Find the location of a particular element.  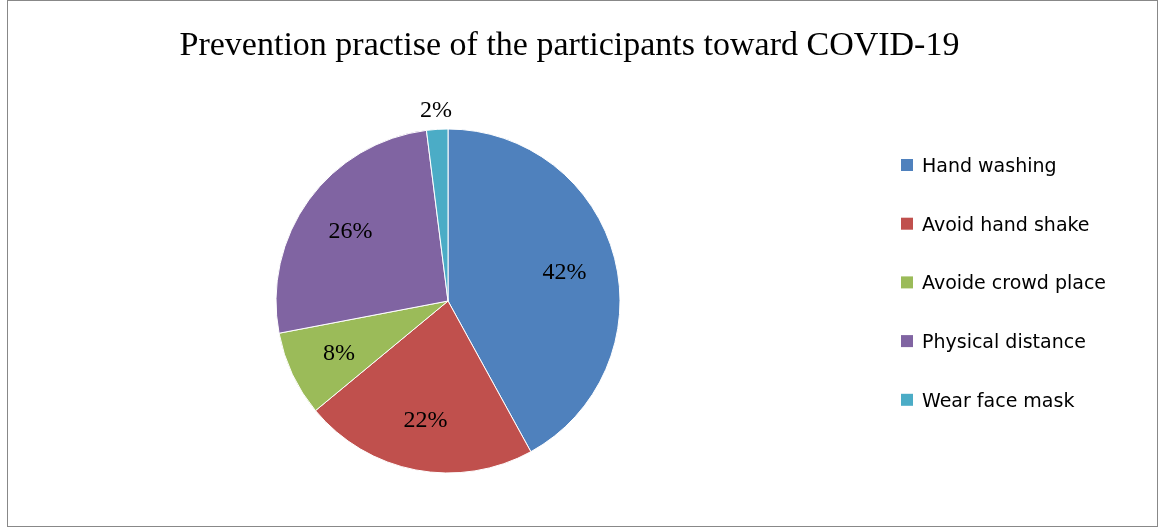

legend-label: Avoide crowd place is located at coordinates (1014, 282).